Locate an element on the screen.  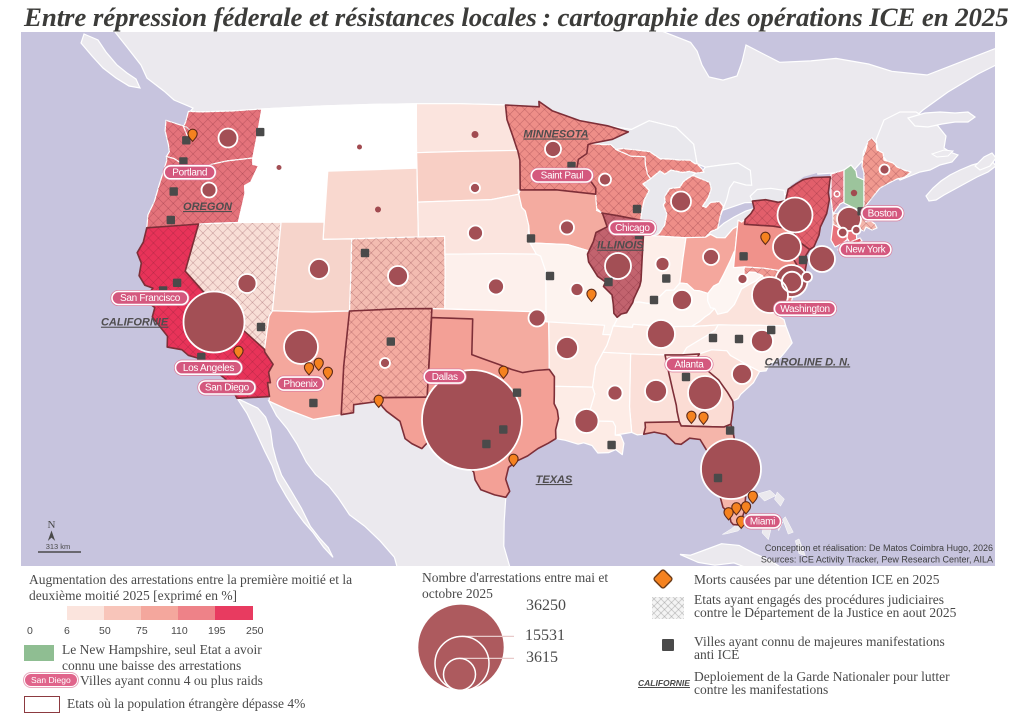
svg-text: Phoenix is located at coordinates (300, 384).